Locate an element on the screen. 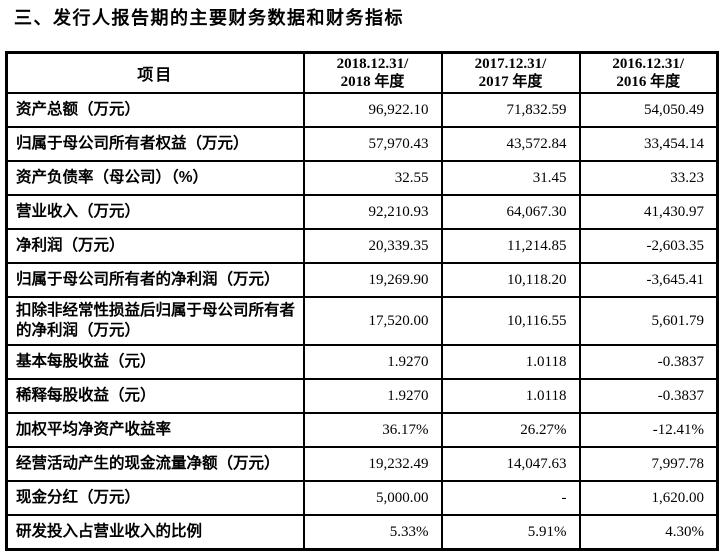  value-2017: 43,572.84 is located at coordinates (510, 144).